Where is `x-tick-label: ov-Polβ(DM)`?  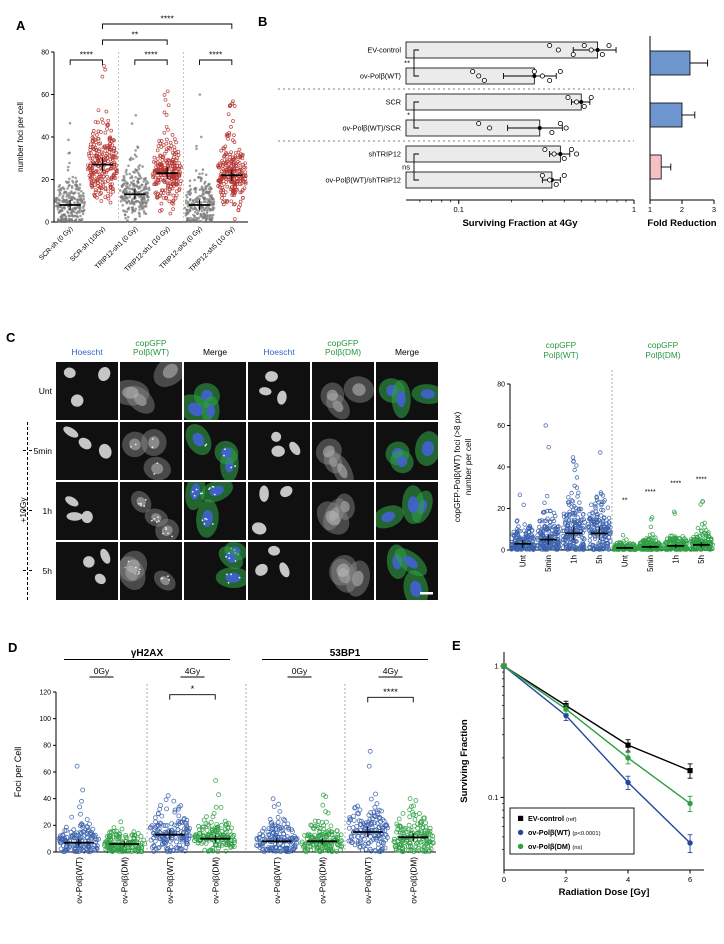
x-tick-label: ov-Polβ(DM) is located at coordinates (413, 880).